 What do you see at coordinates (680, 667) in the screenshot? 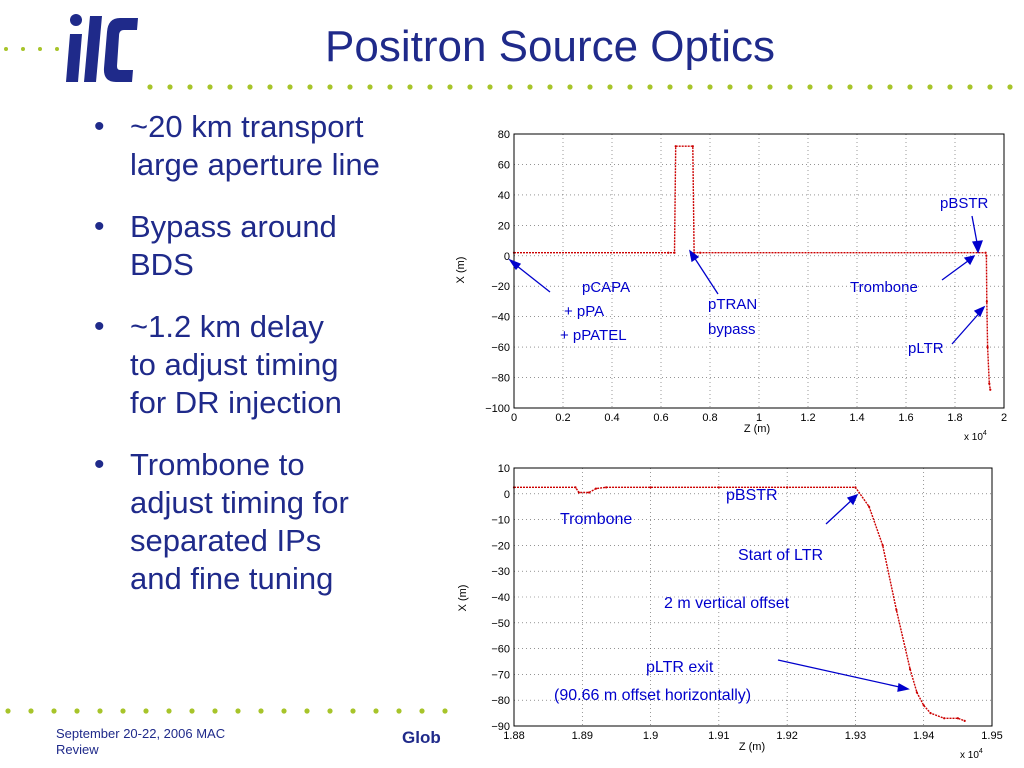
I see `annotation-pltr-exit: pLTR exit` at bounding box center [680, 667].